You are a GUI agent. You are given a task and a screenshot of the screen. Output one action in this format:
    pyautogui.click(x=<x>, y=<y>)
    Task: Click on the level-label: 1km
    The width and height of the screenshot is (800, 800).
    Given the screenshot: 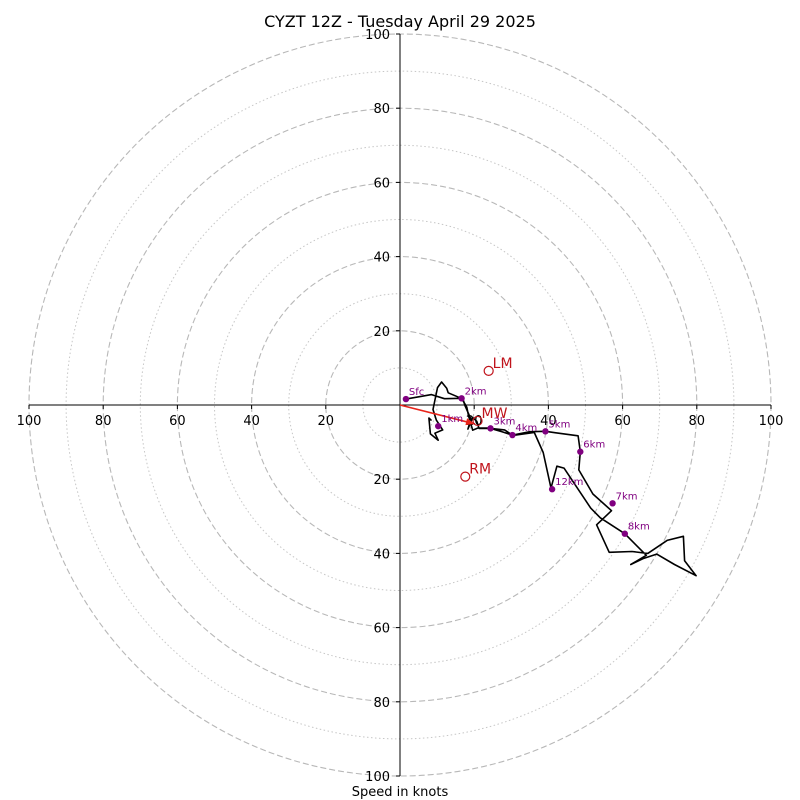 What is the action you would take?
    pyautogui.click(x=452, y=419)
    